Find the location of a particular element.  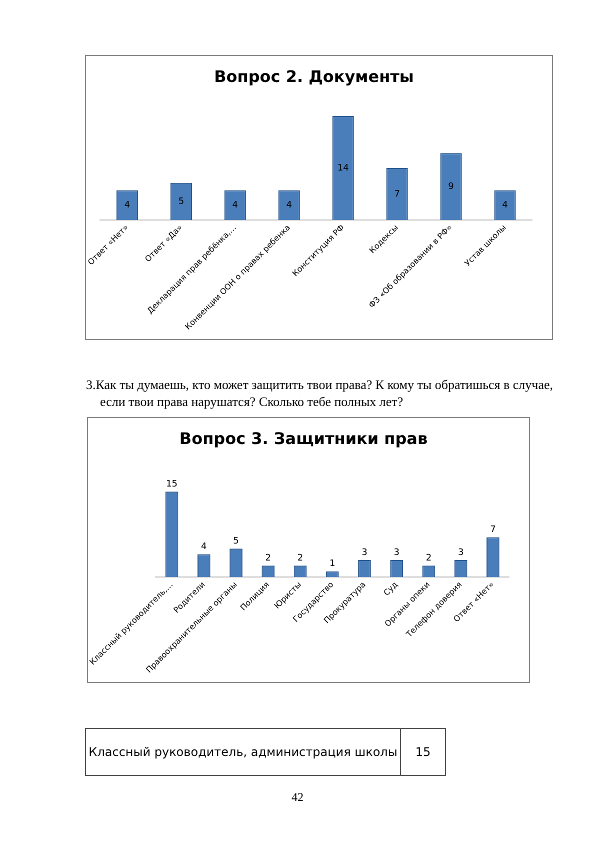

x-tick-label: Суд is located at coordinates (391, 589).